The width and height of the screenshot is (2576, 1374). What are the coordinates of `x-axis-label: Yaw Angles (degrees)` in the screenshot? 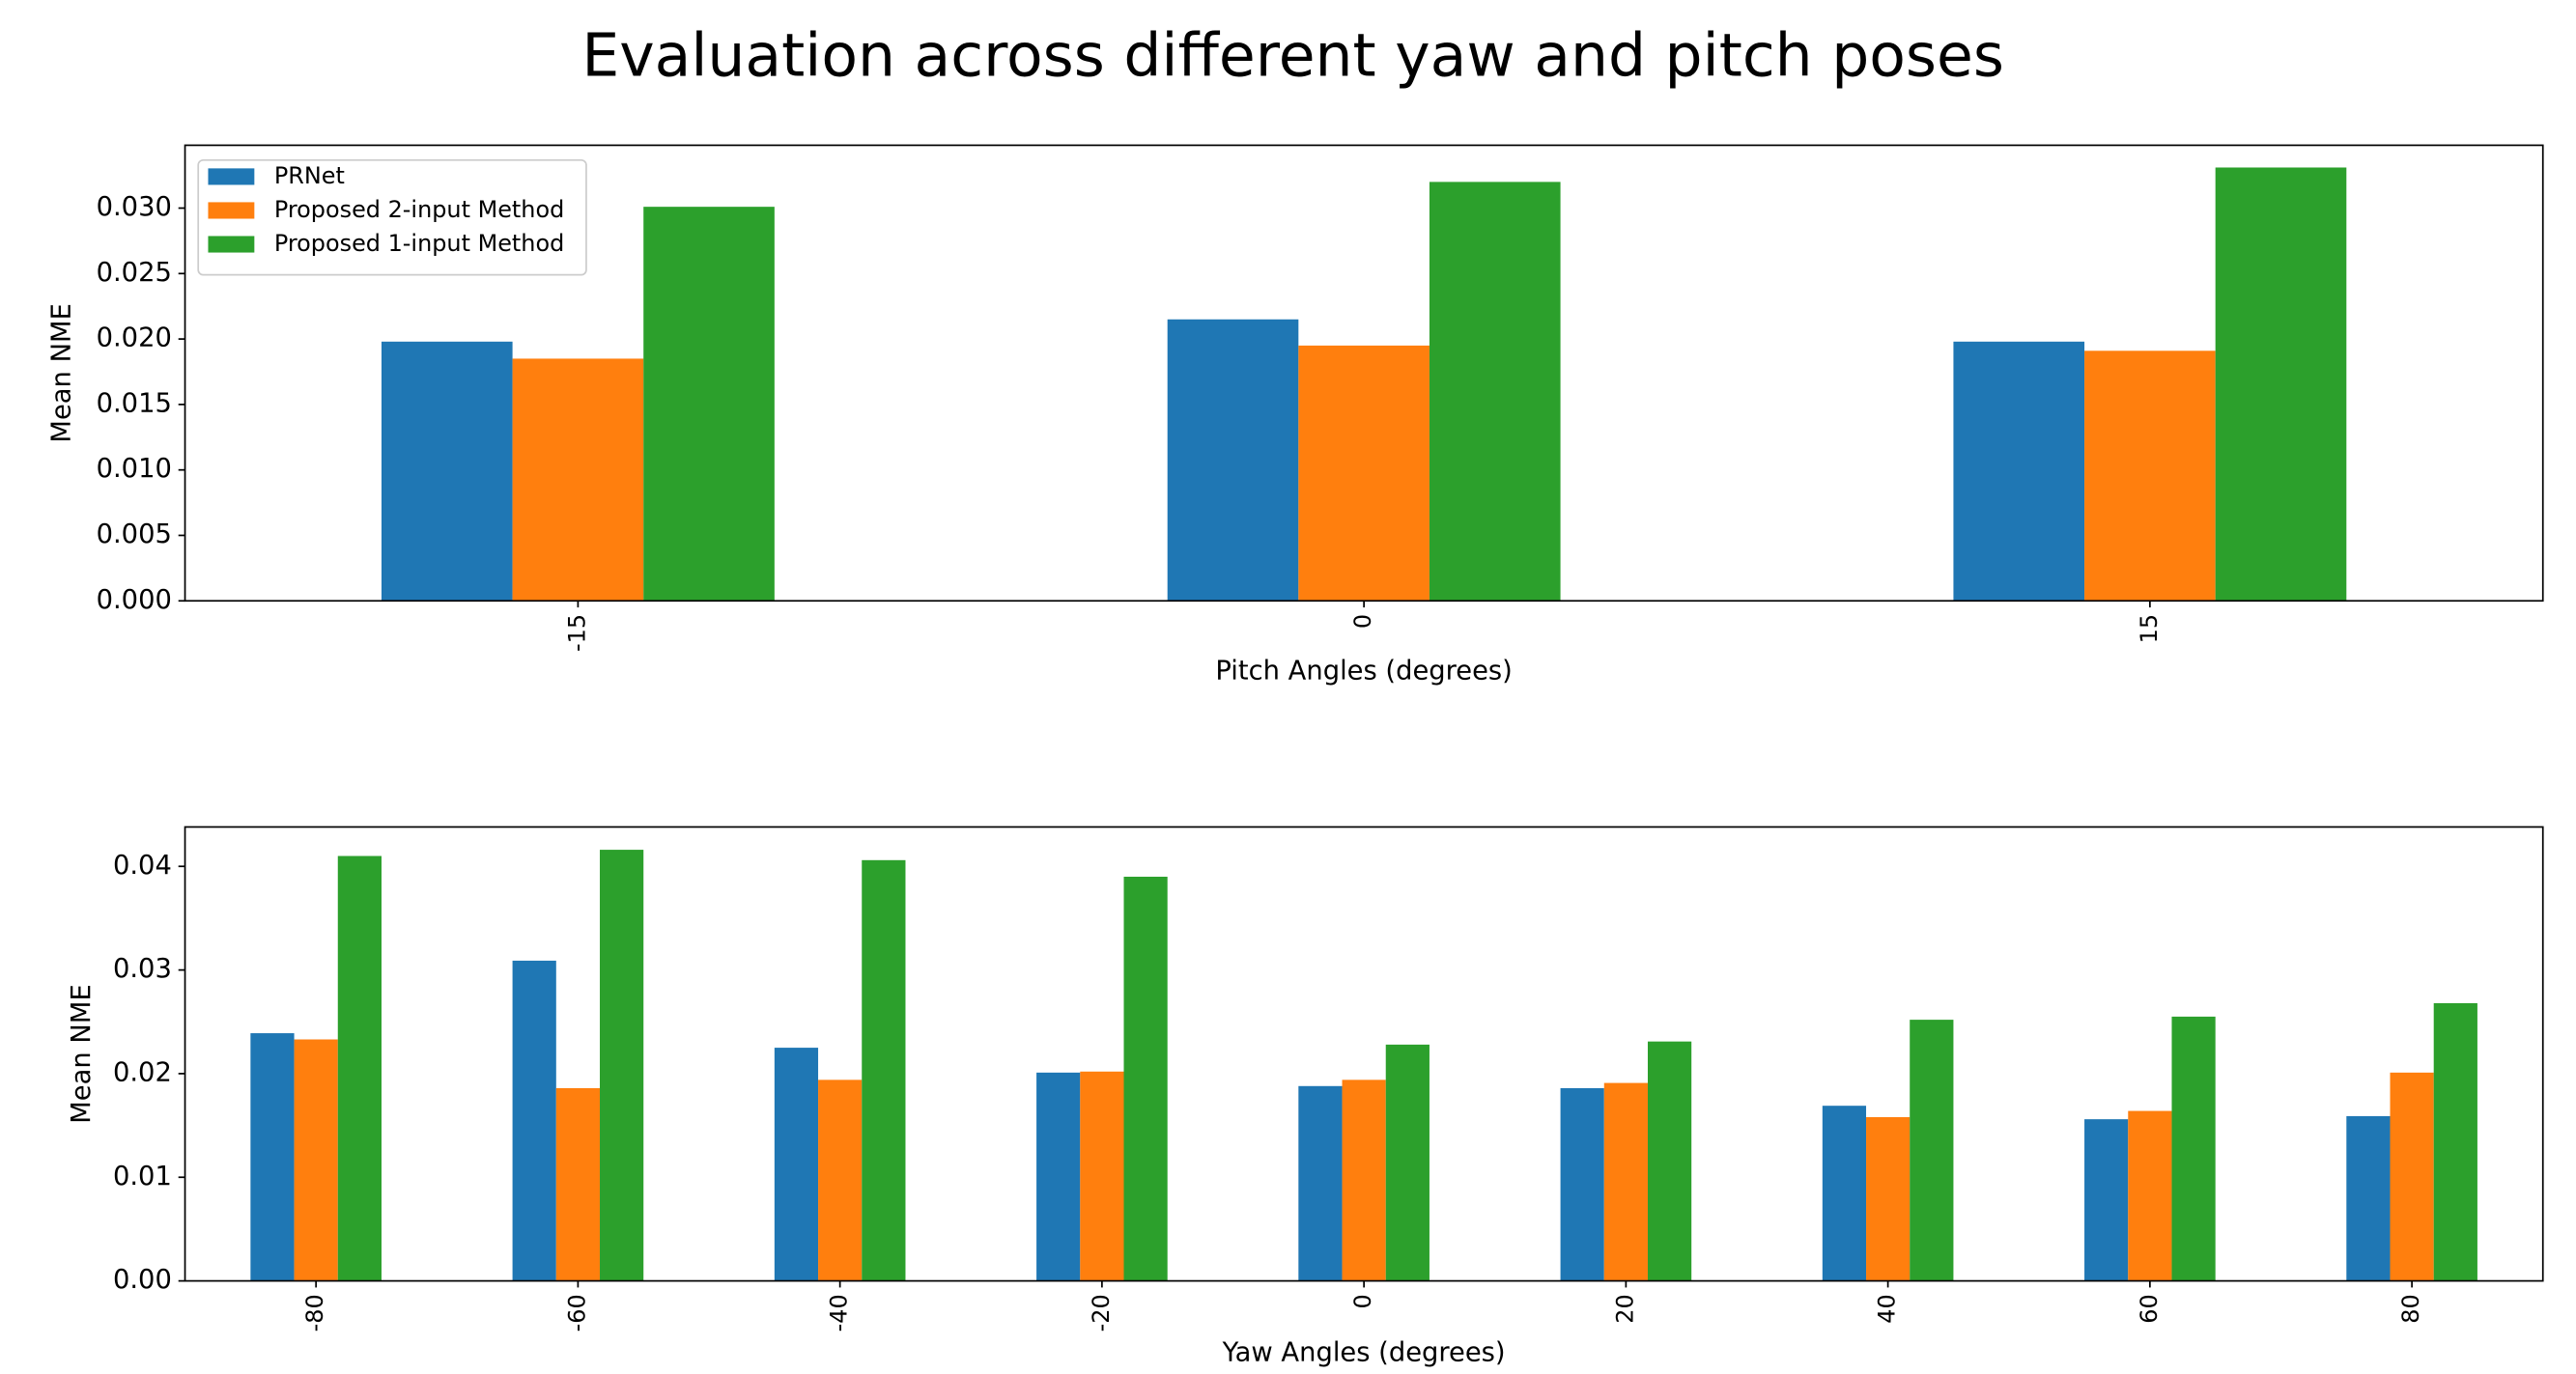 It's located at (1364, 1352).